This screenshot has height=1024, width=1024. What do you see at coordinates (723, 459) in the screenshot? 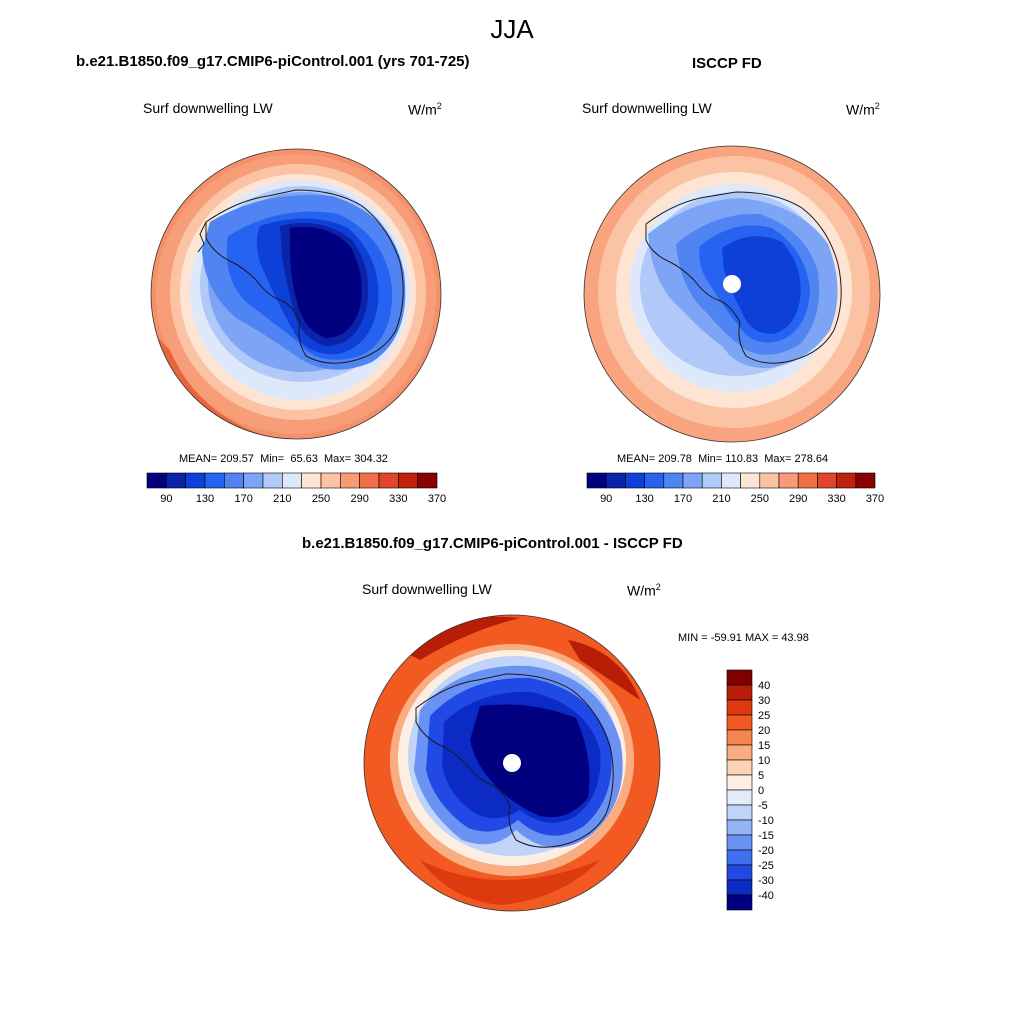
I see `panel-obs-stats: MEAN= 209.78 Min= 110.83 Max= 278.64` at bounding box center [723, 459].